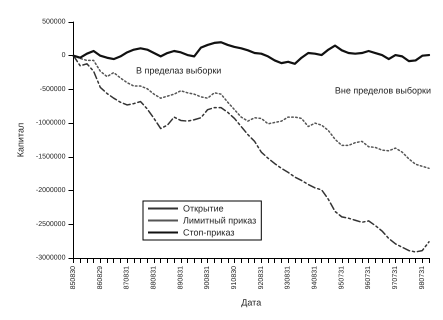 Image resolution: width=443 pixels, height=320 pixels. I want to click on y-axis-title: Капитал, so click(21, 140).